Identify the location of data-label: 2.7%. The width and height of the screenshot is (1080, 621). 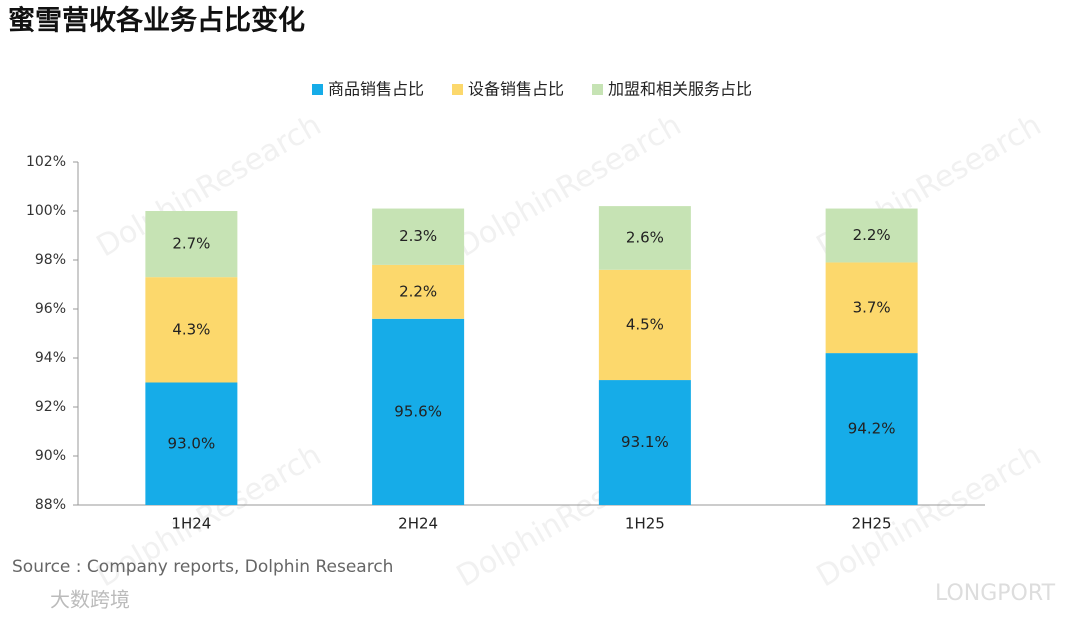
(191, 244).